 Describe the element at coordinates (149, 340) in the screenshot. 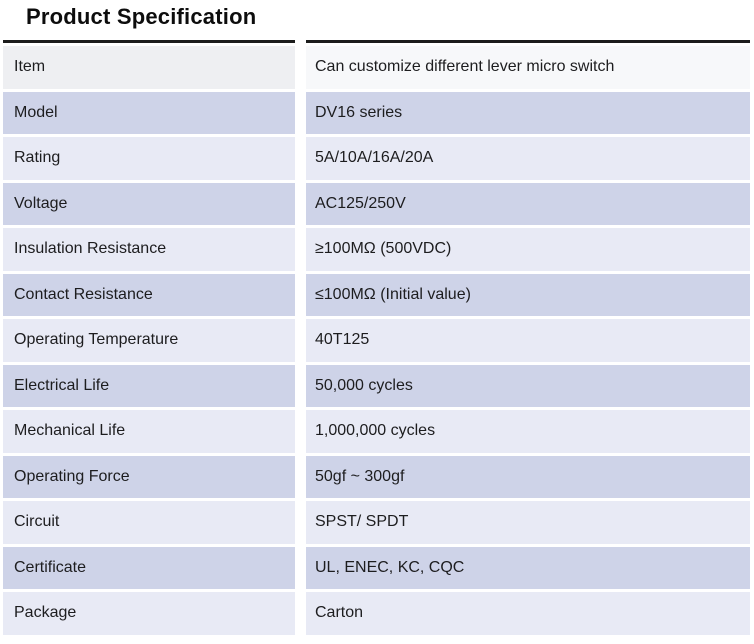

I see `spec-row-label: Operating Temperature` at that location.